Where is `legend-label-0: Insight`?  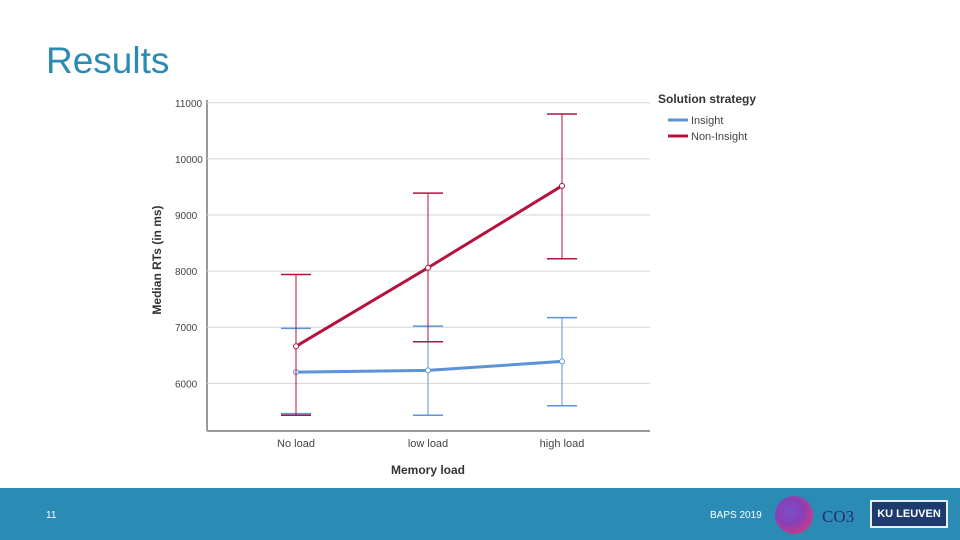 legend-label-0: Insight is located at coordinates (707, 121).